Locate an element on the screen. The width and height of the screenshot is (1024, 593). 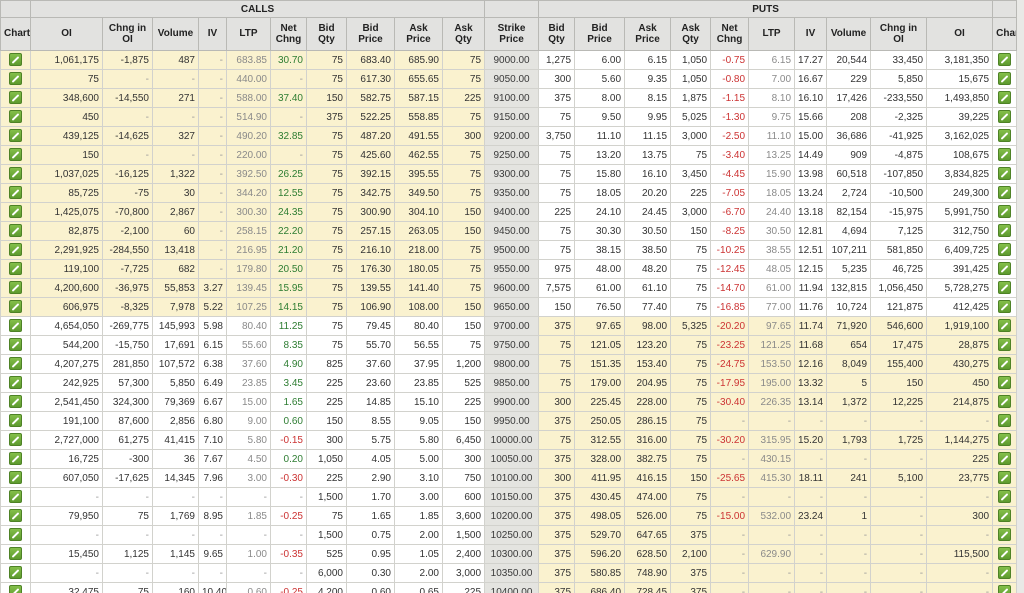
put-net-chng-cell: -15.00 is located at coordinates (730, 516).